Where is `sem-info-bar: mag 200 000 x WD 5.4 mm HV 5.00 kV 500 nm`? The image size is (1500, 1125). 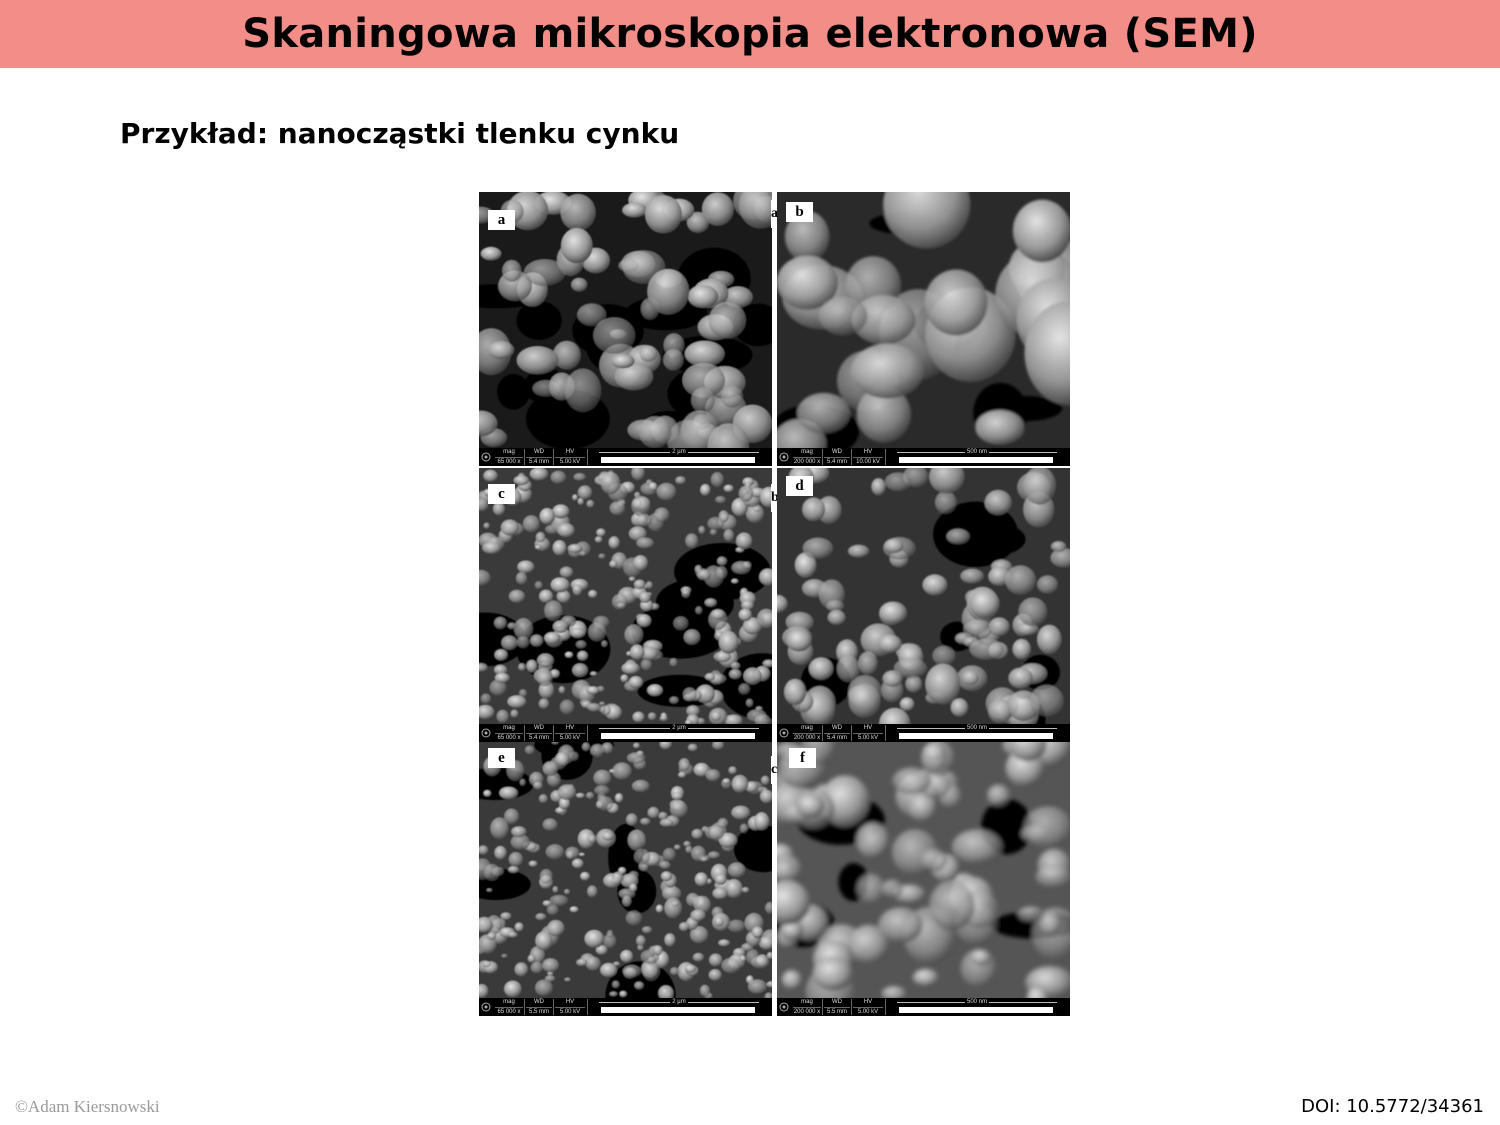
sem-info-bar: mag 200 000 x WD 5.4 mm HV 5.00 kV 500 nm is located at coordinates (923, 733).